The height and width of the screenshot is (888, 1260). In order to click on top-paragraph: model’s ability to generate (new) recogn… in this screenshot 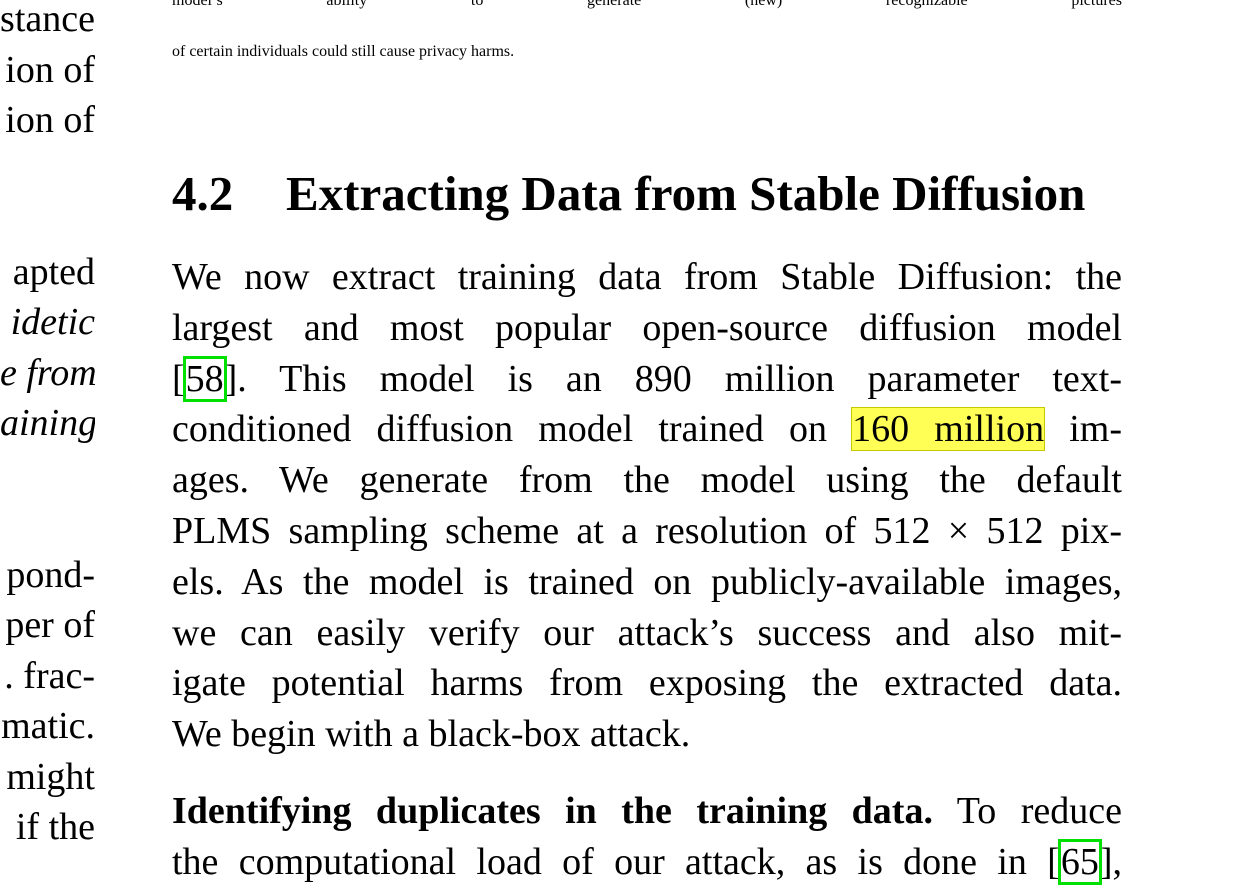, I will do `click(647, 47)`.